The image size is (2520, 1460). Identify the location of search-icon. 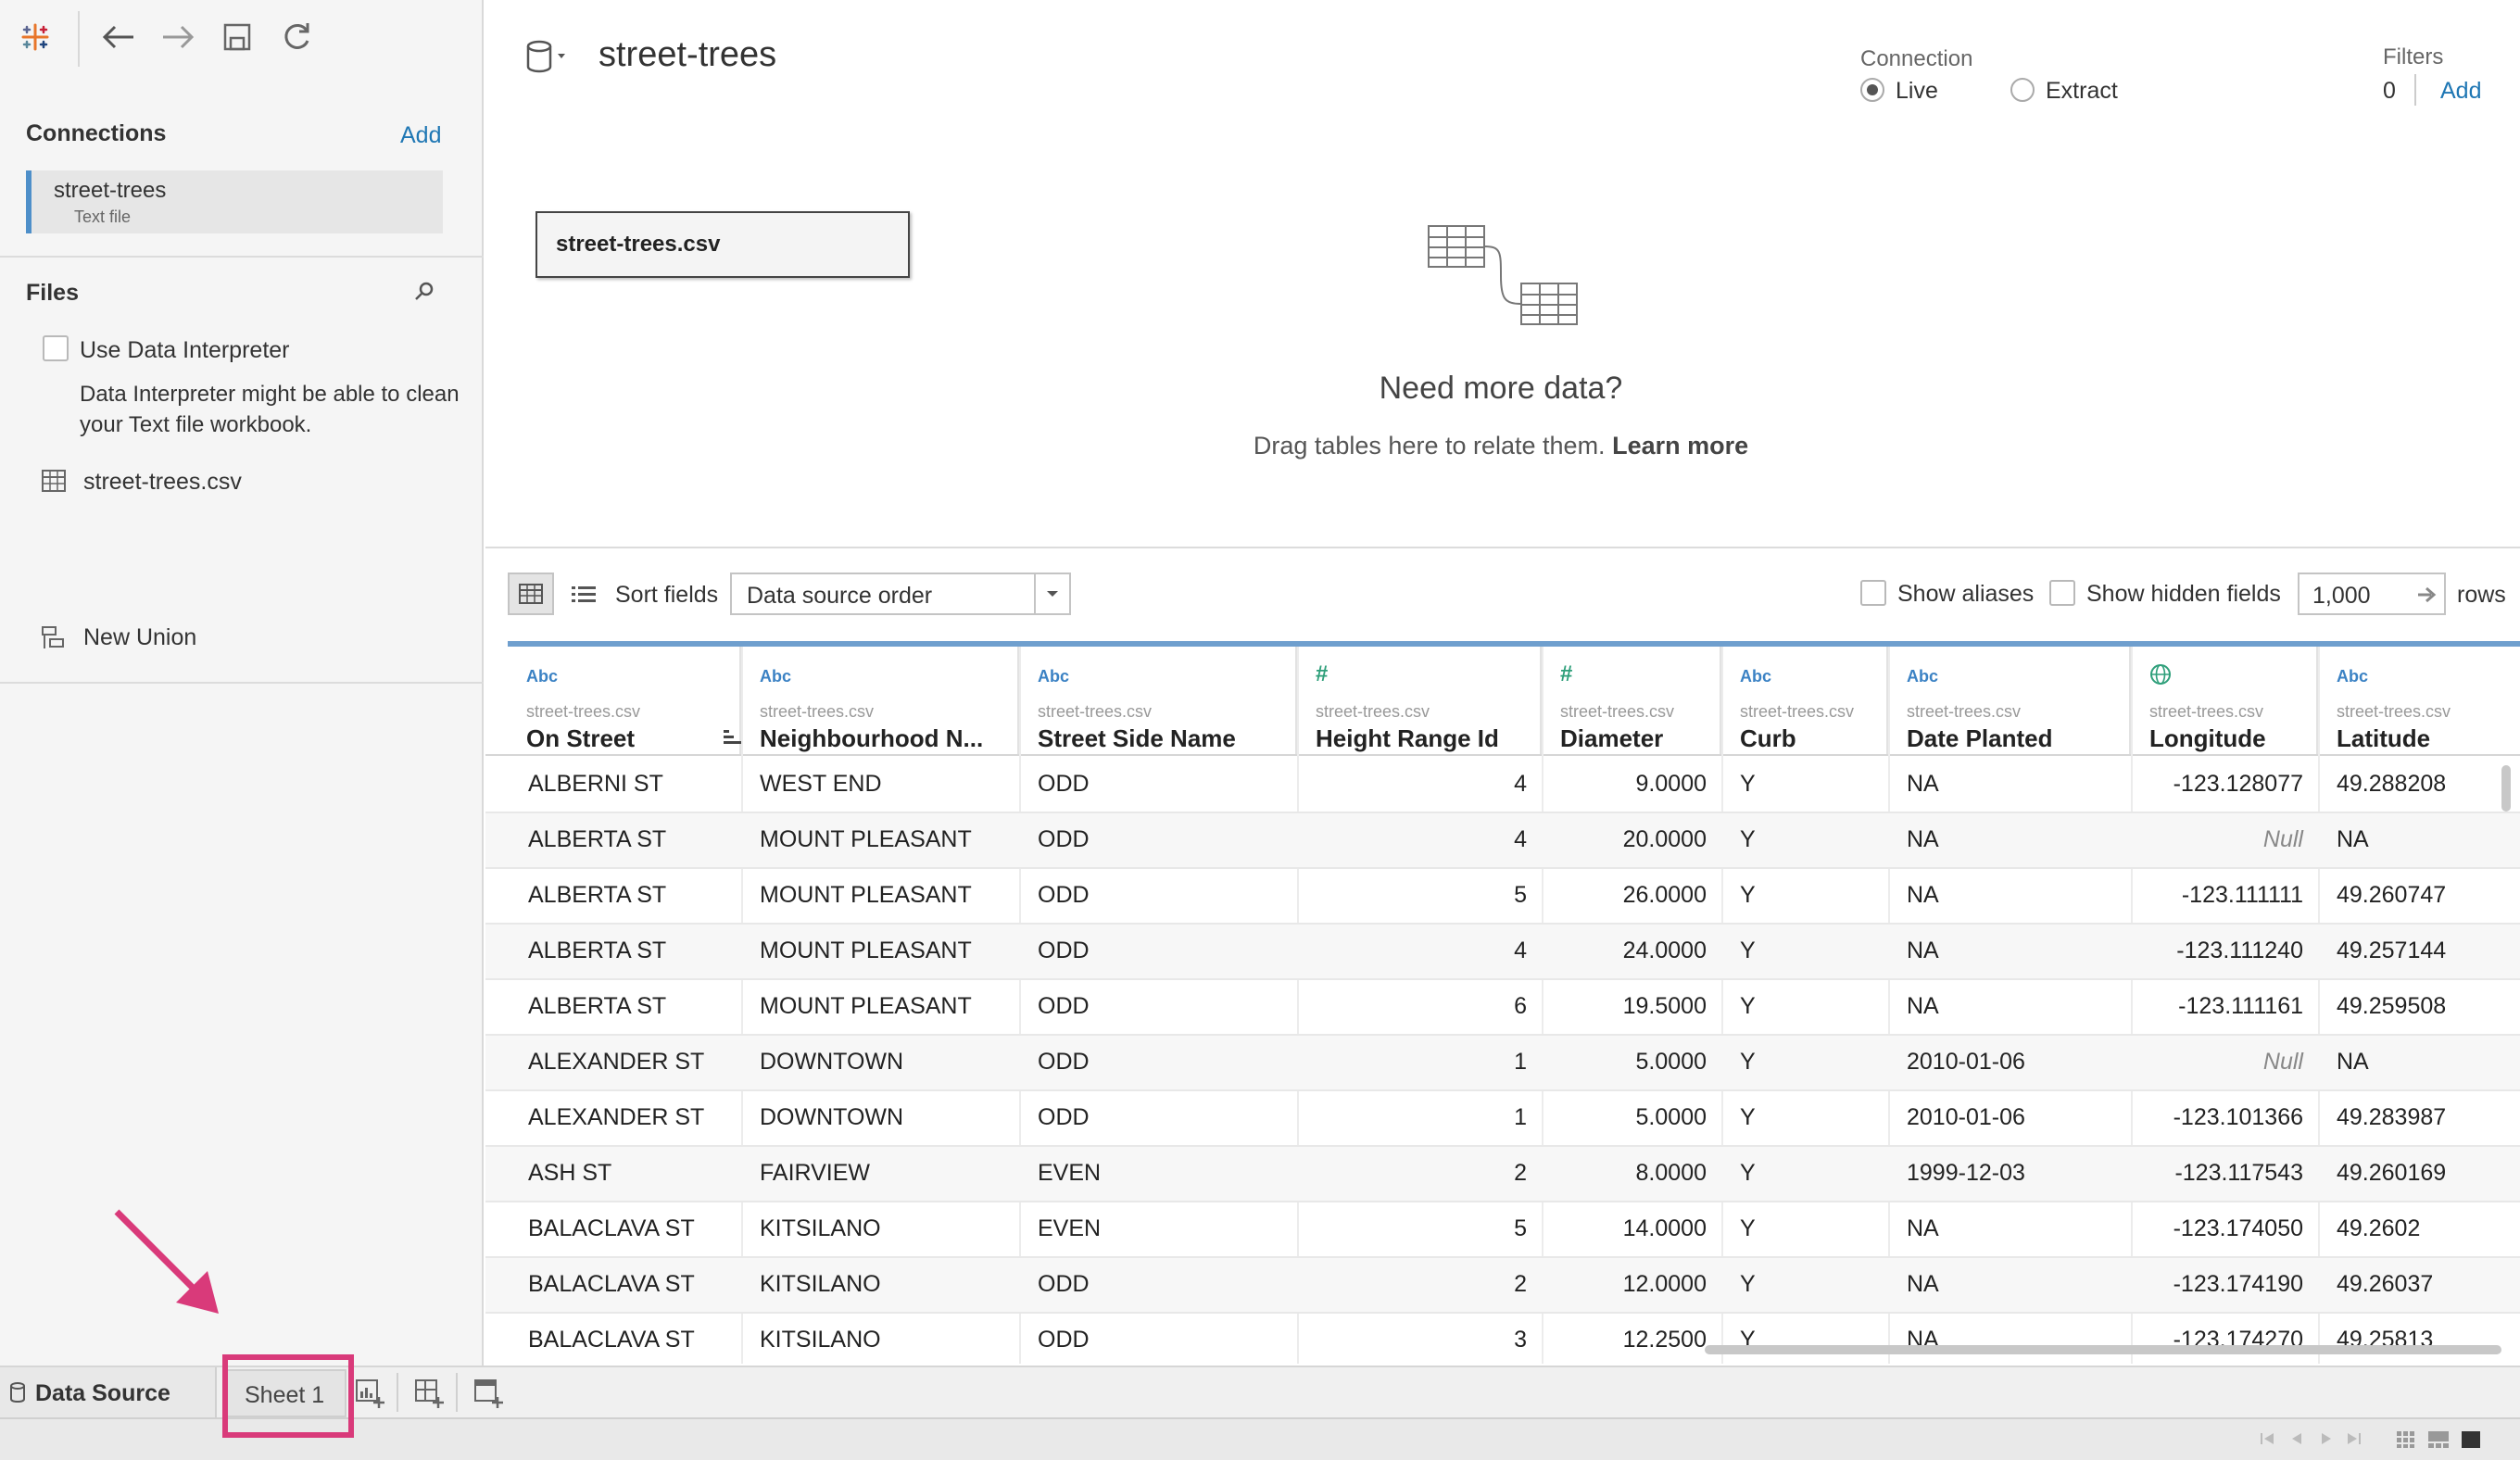
(424, 293).